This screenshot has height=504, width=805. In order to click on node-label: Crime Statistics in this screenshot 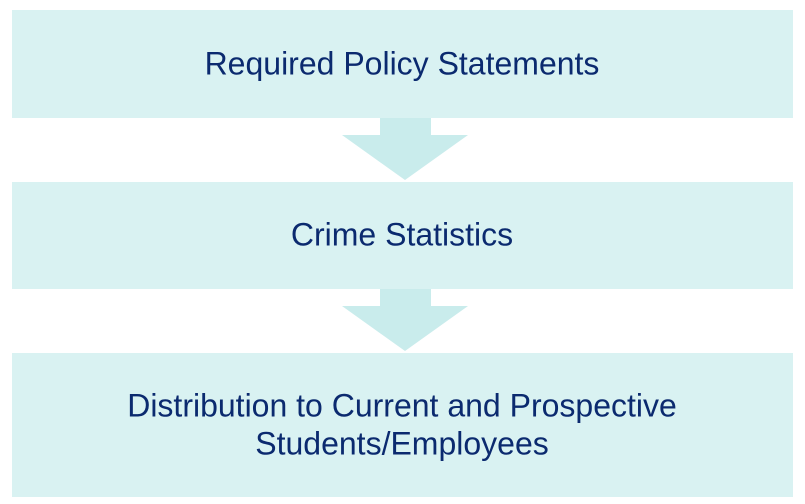, I will do `click(402, 234)`.